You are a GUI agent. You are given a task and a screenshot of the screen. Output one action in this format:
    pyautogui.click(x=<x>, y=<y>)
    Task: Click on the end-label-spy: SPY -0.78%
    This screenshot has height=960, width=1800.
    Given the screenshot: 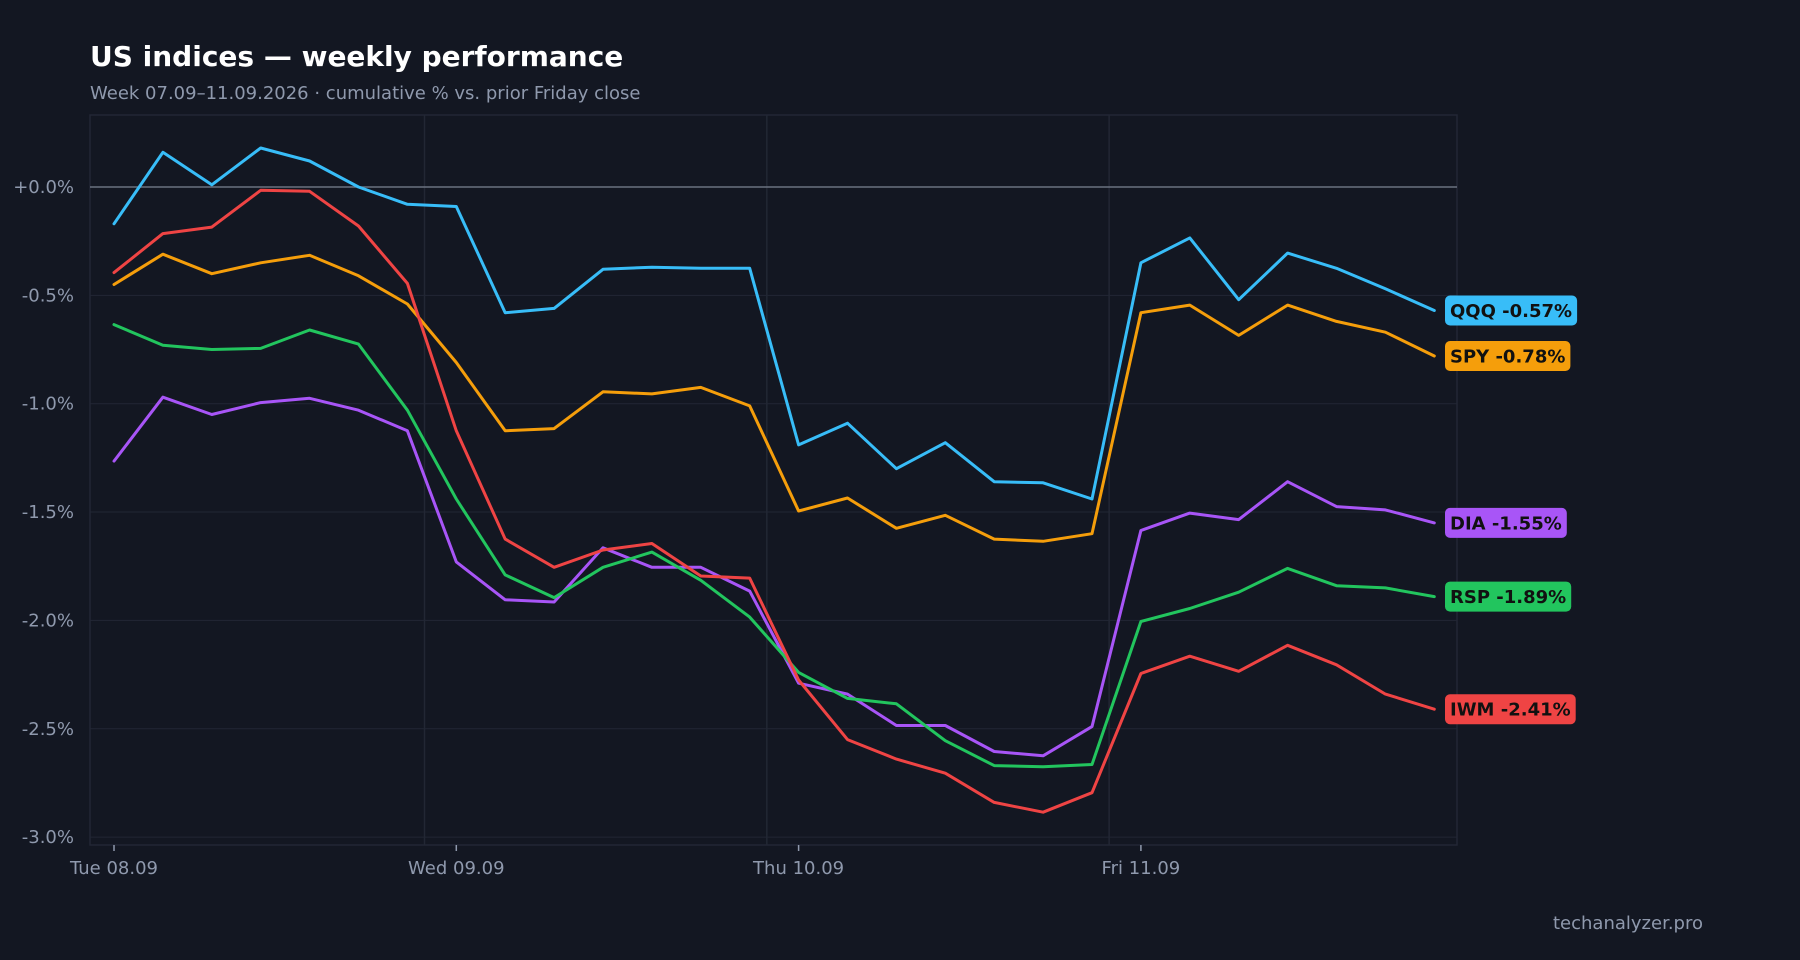 What is the action you would take?
    pyautogui.click(x=1508, y=356)
    